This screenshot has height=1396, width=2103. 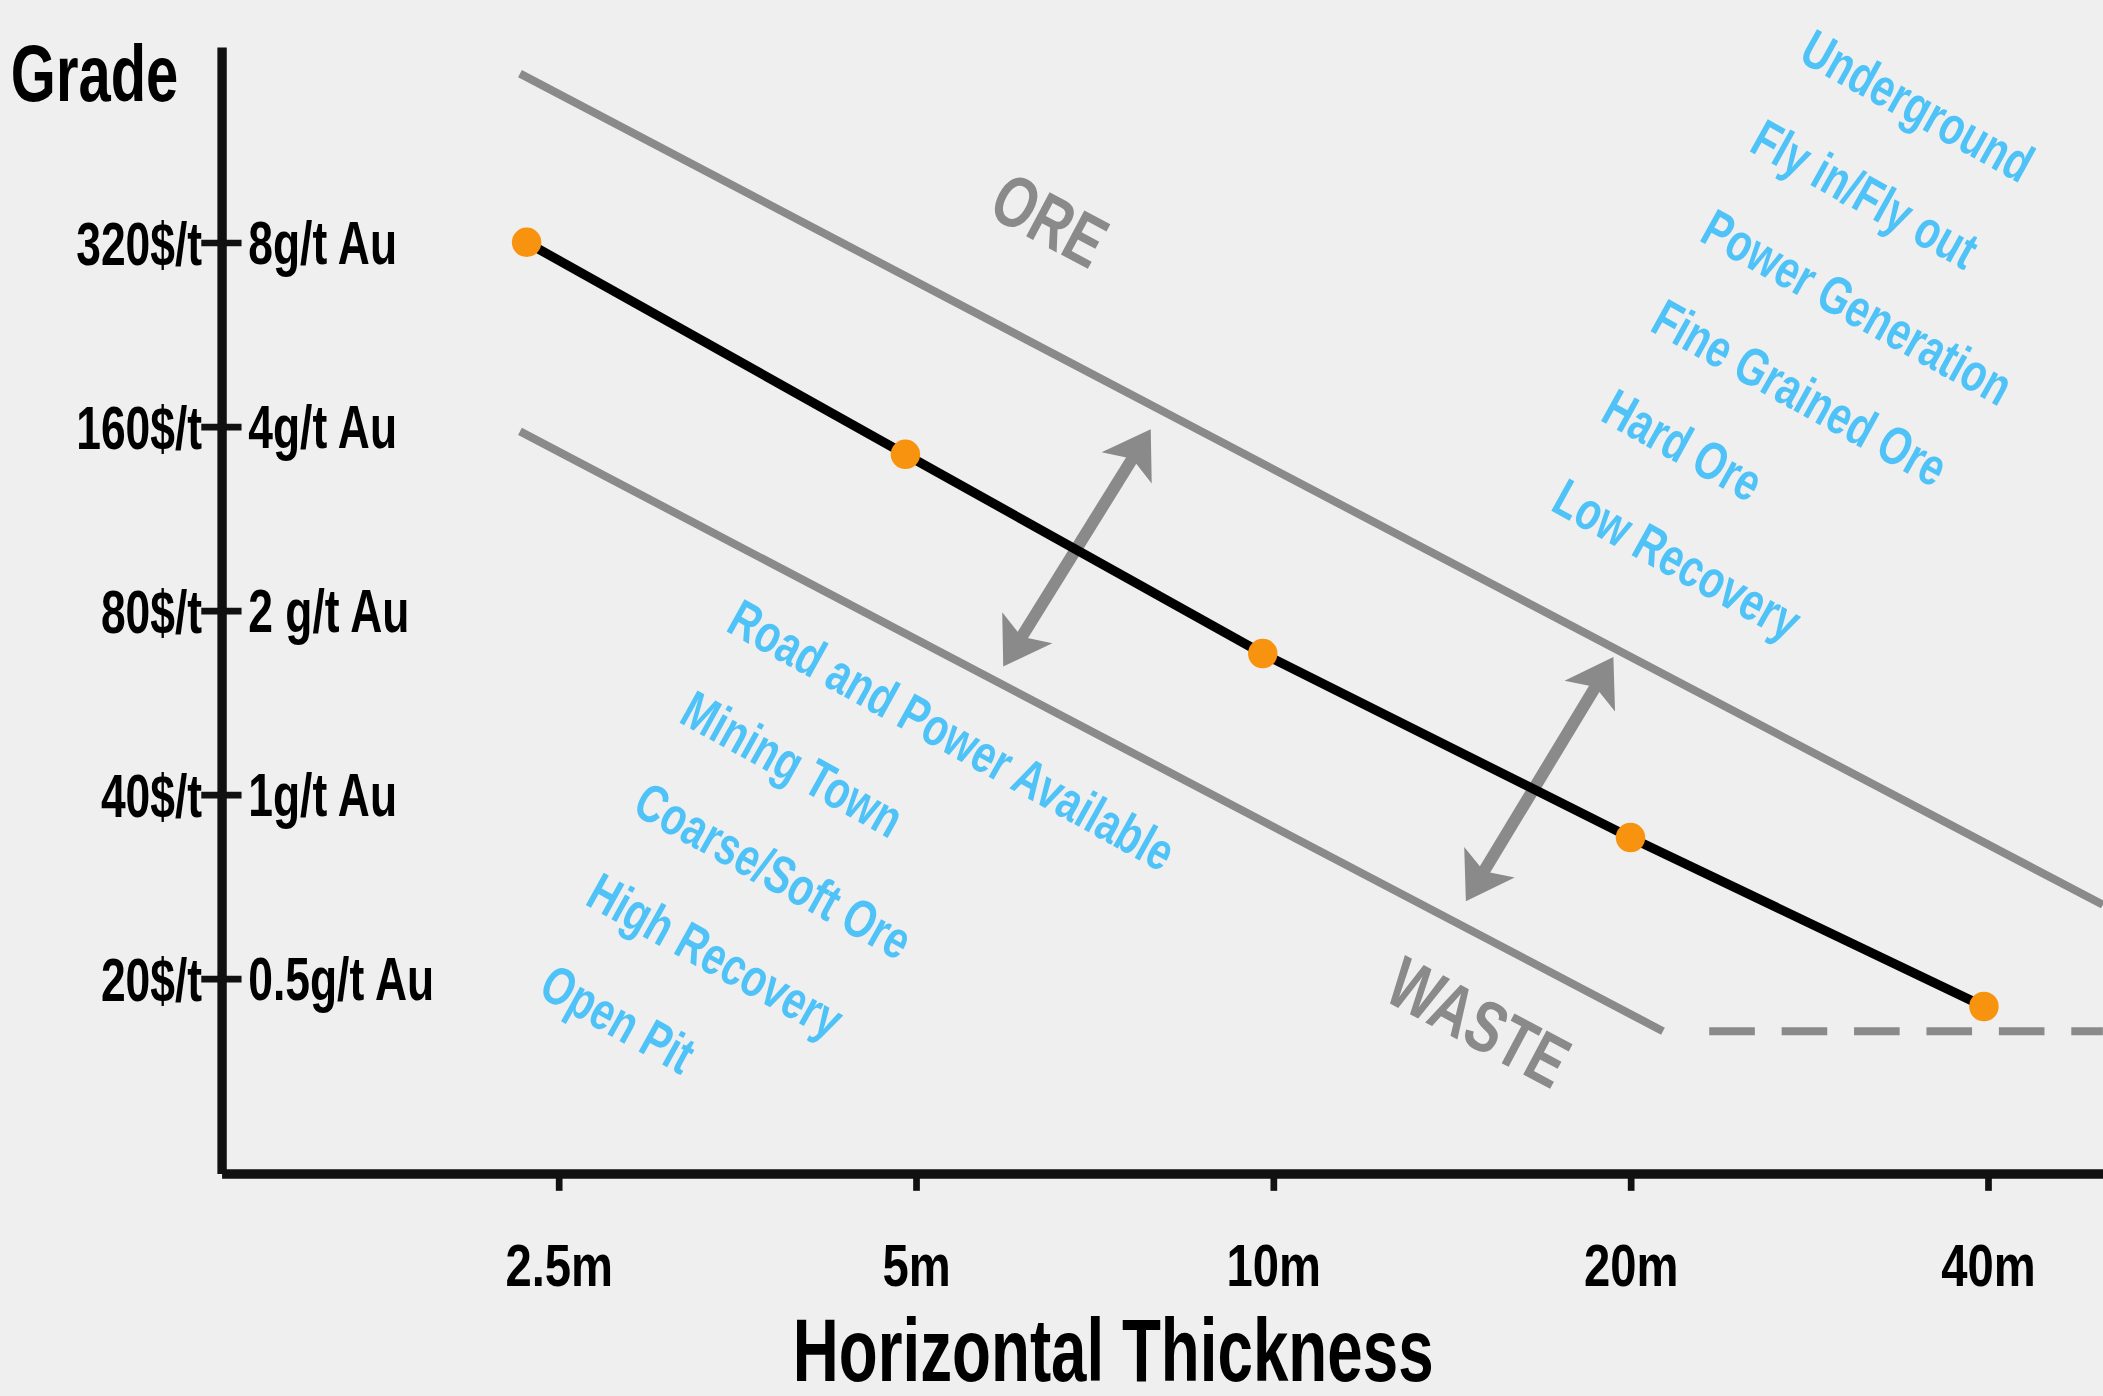 What do you see at coordinates (323, 242) in the screenshot?
I see `annotation: 8g/t Au` at bounding box center [323, 242].